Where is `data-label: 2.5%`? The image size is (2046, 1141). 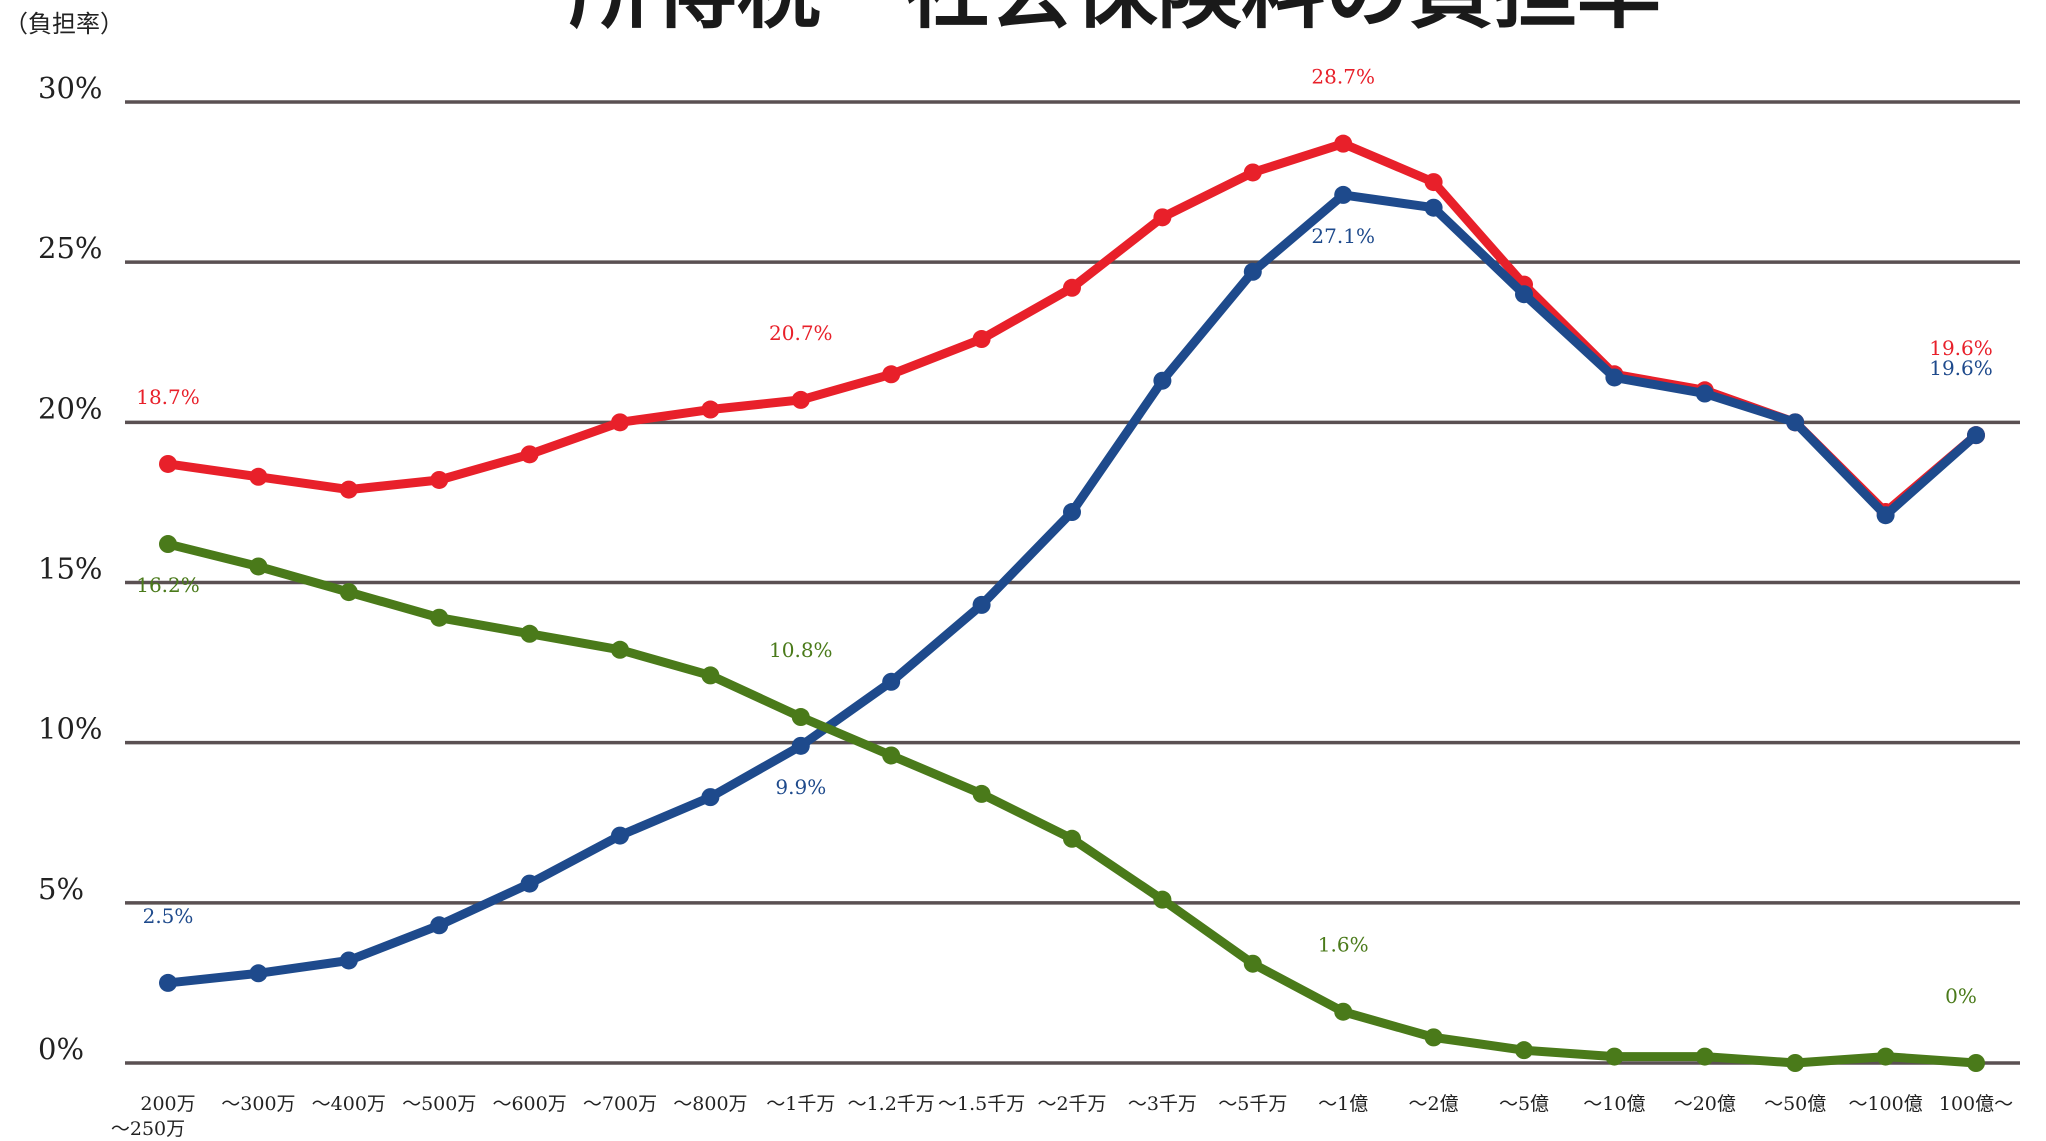 data-label: 2.5% is located at coordinates (168, 916).